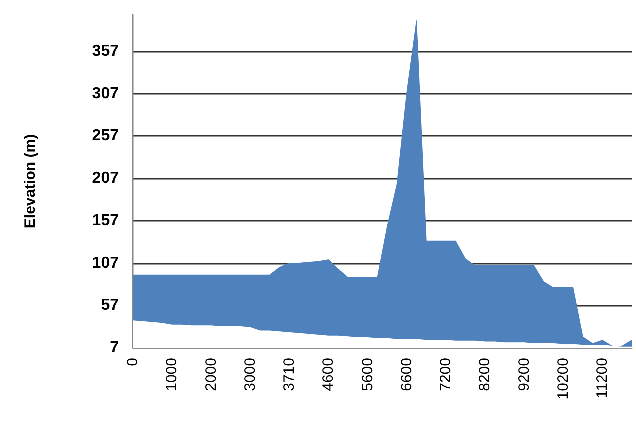 This screenshot has height=433, width=636. What do you see at coordinates (106, 221) in the screenshot?
I see `y-tick-label: 157` at bounding box center [106, 221].